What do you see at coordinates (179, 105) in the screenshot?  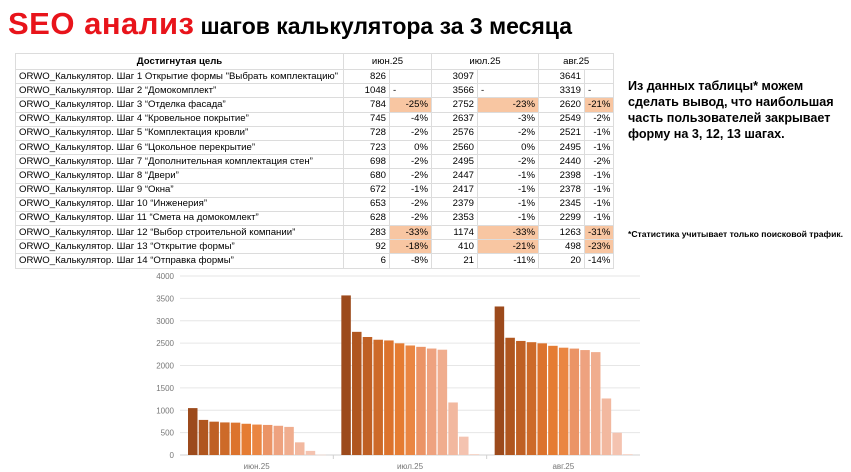 I see `step-label: ORWO_Калькулятор. Шаг 3 “Отделка фасада”` at bounding box center [179, 105].